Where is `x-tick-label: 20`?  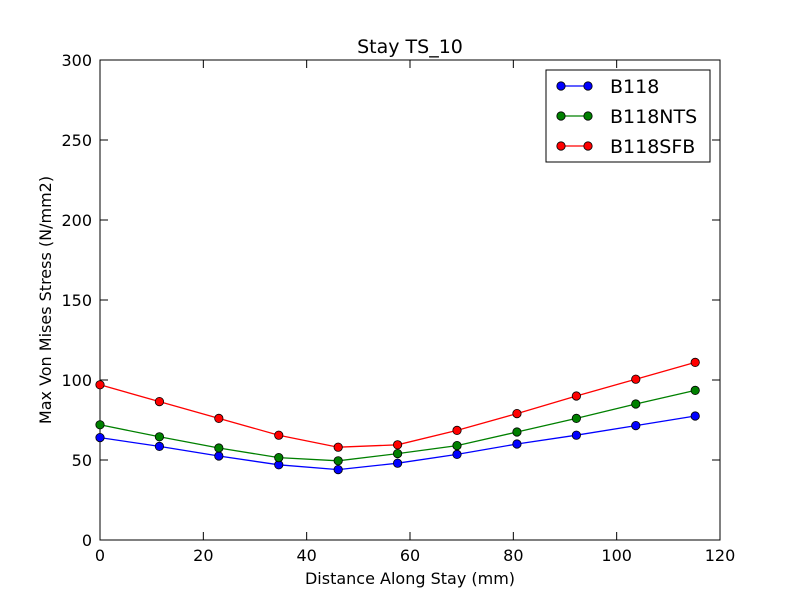 x-tick-label: 20 is located at coordinates (203, 555).